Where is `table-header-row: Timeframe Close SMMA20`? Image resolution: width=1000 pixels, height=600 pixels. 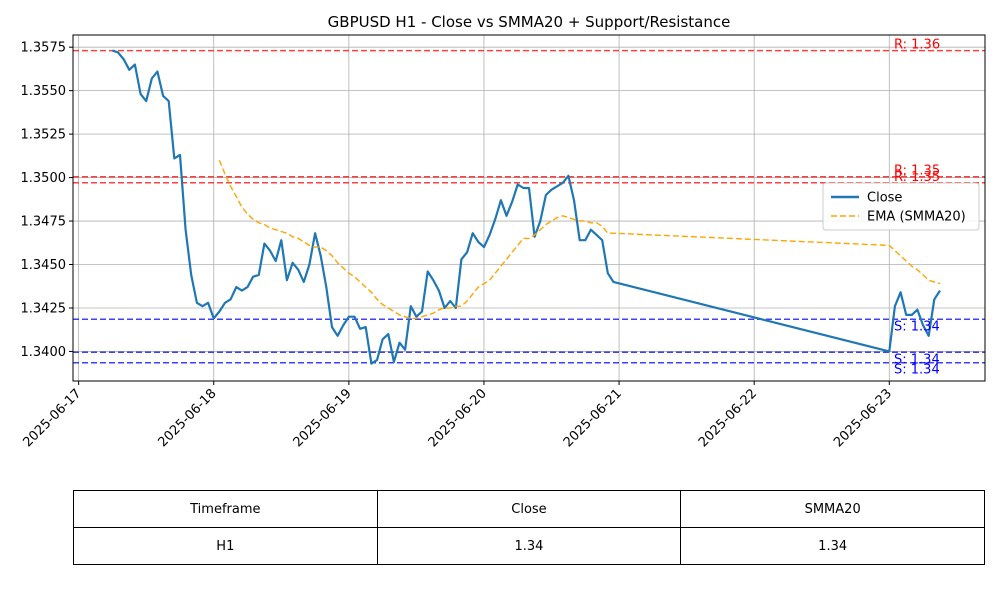 table-header-row: Timeframe Close SMMA20 is located at coordinates (529, 509).